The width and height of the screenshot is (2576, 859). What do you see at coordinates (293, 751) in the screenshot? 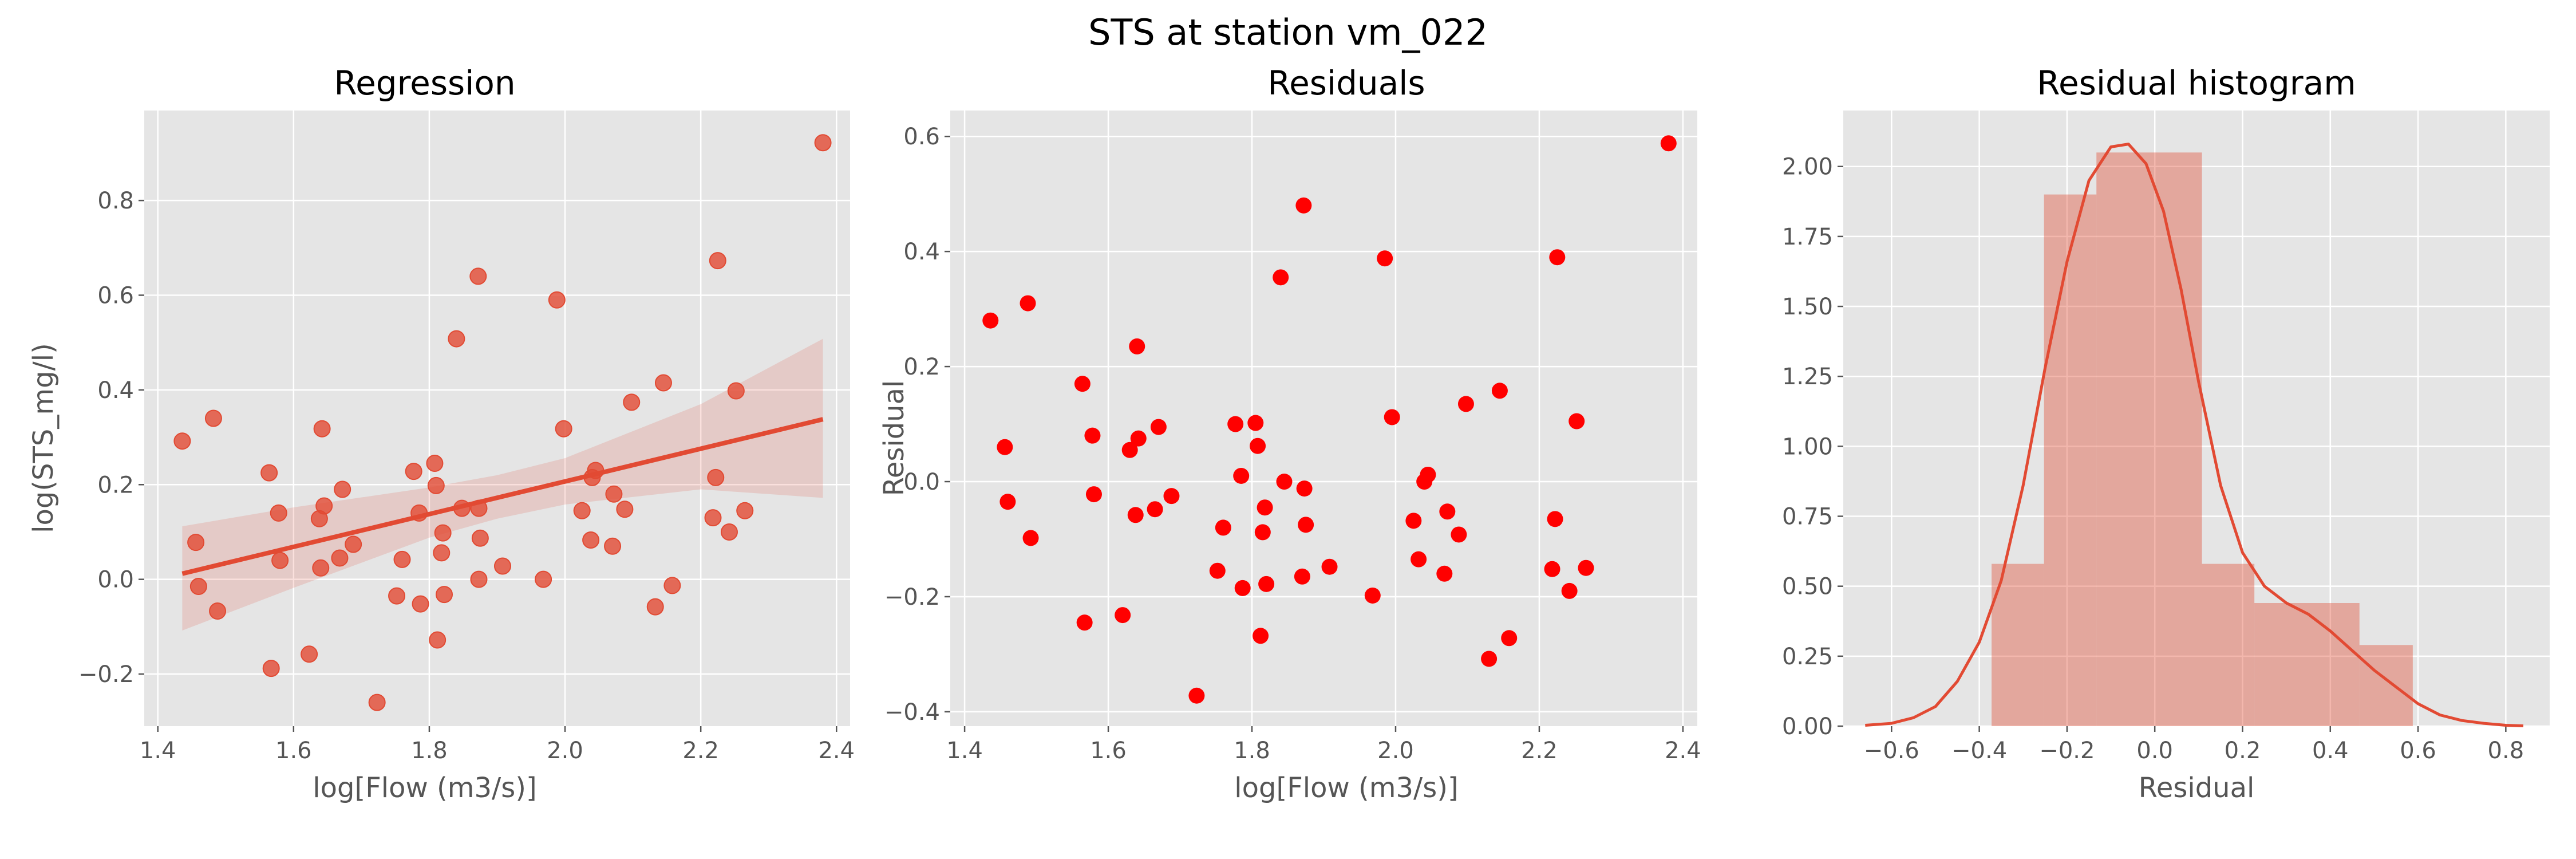
I see `regression-x-tick-label: 1.6` at bounding box center [293, 751].